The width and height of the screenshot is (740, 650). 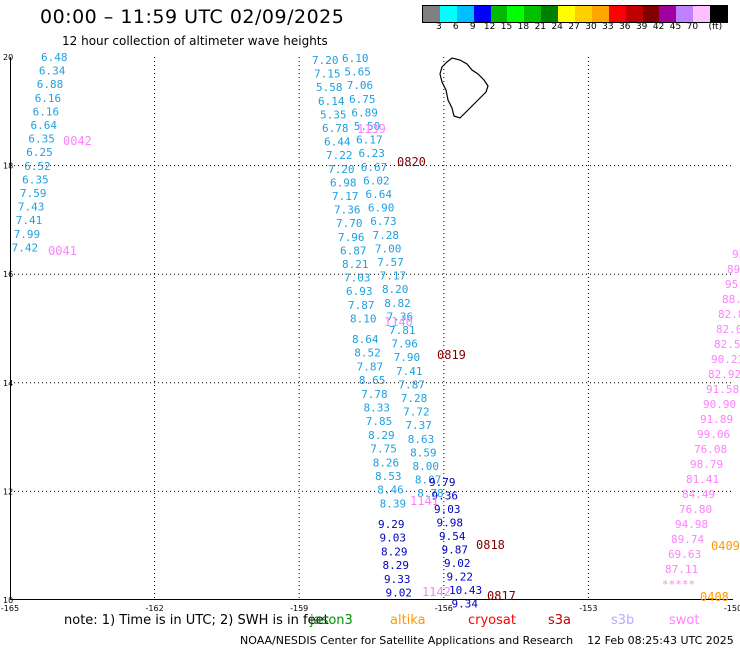 What do you see at coordinates (436, 592) in the screenshot?
I see `pass-time-label: 1142` at bounding box center [436, 592].